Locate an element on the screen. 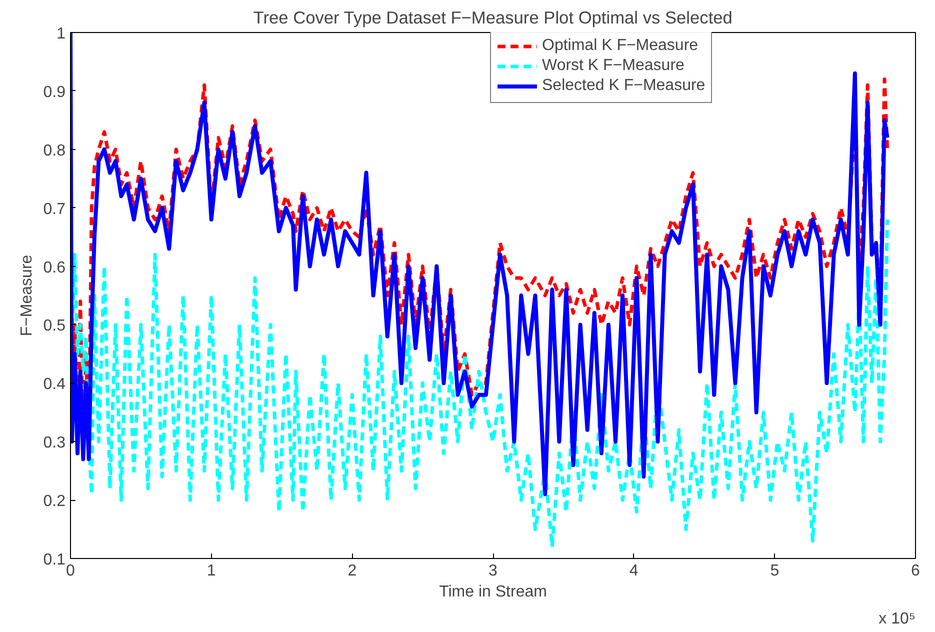  text: x 10⁵ is located at coordinates (897, 619).